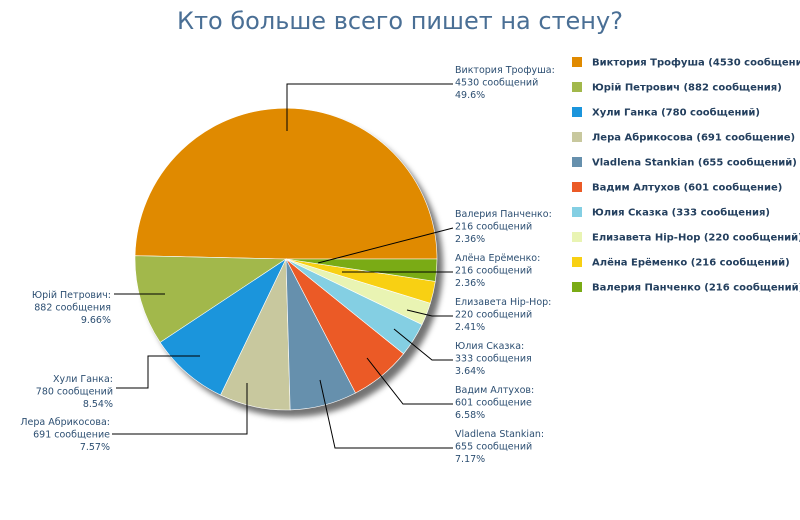 The width and height of the screenshot is (800, 520). Describe the element at coordinates (83, 379) in the screenshot. I see `callout-name: Хули Ганка:` at that location.